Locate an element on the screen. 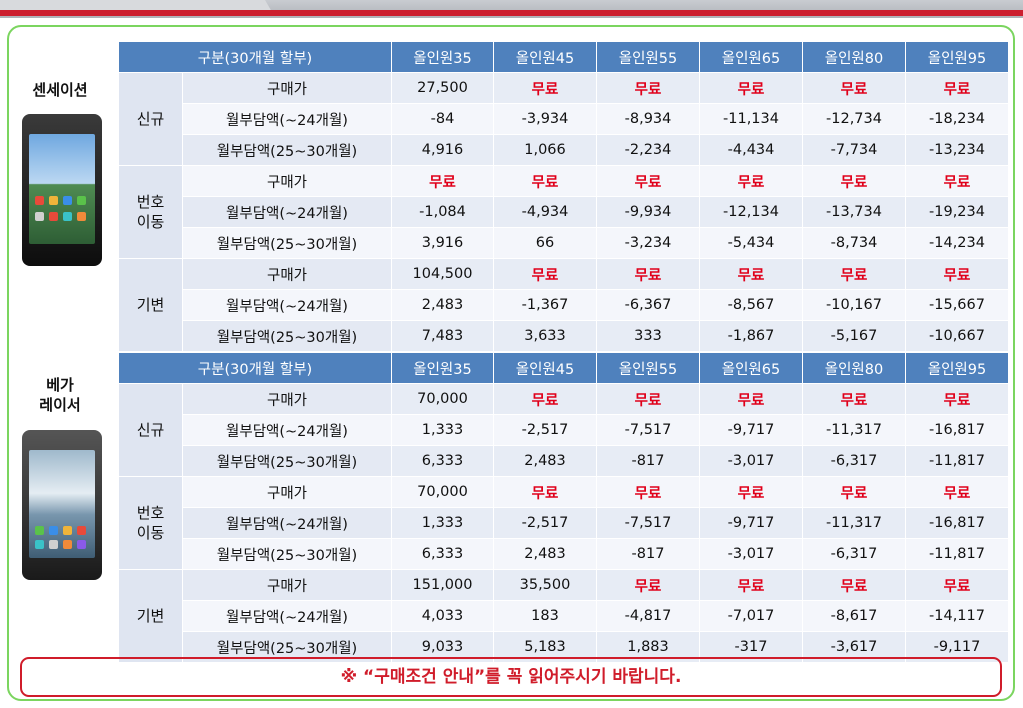  price-cell: -7,734 is located at coordinates (854, 150).